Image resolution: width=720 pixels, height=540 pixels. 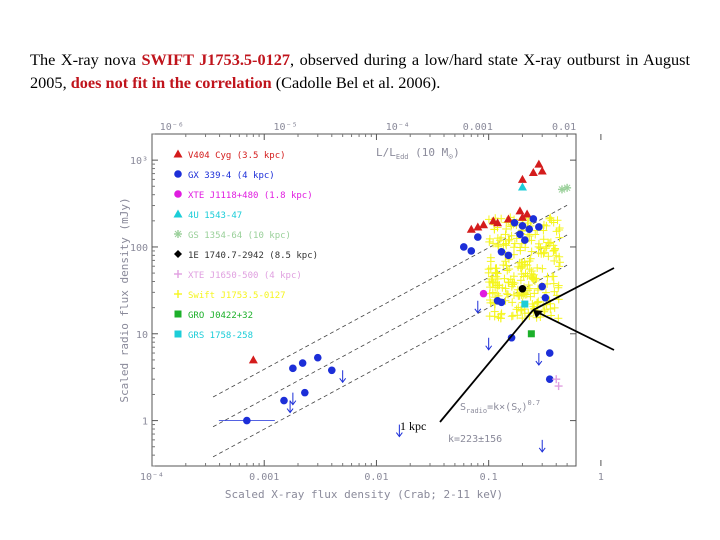 I want to click on annotation-label: 1 kpc, so click(x=413, y=426).